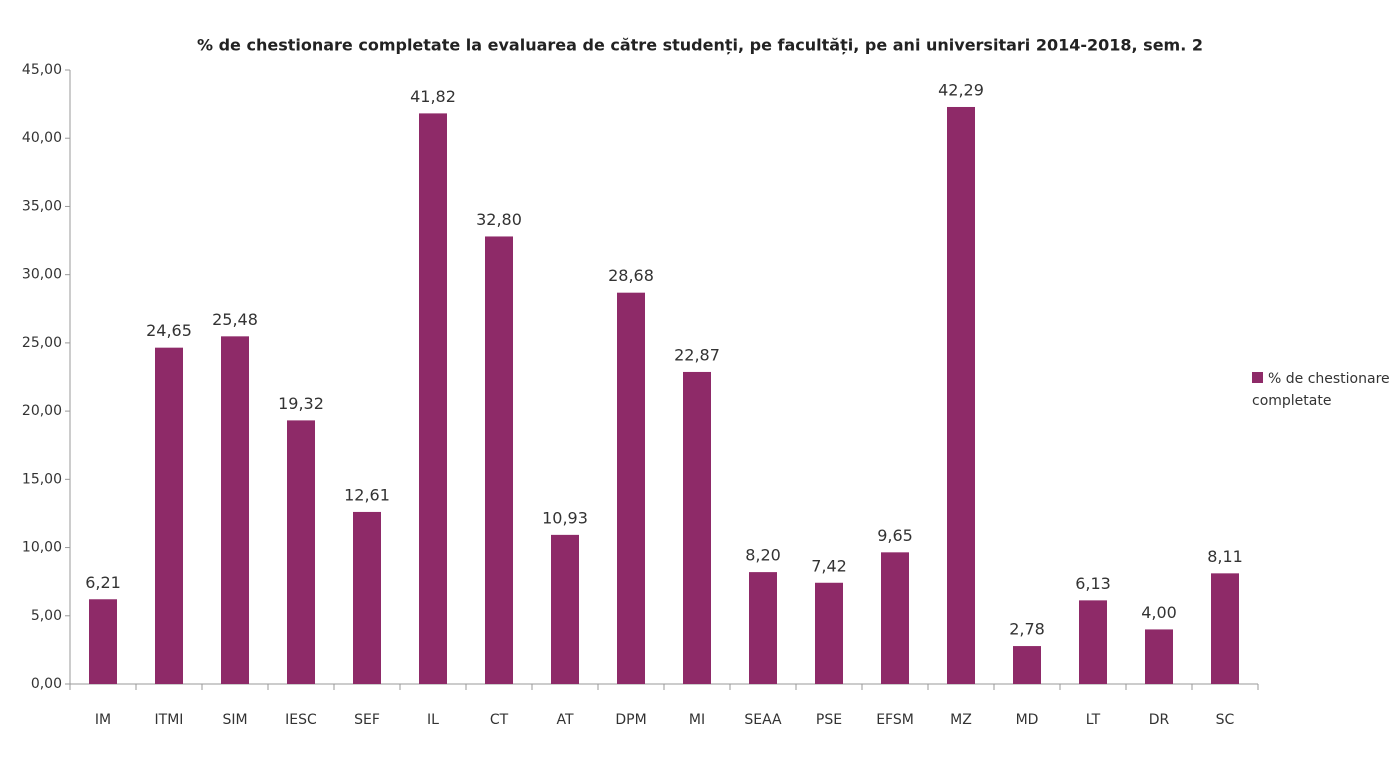  I want to click on value-label: 7,42, so click(829, 565).